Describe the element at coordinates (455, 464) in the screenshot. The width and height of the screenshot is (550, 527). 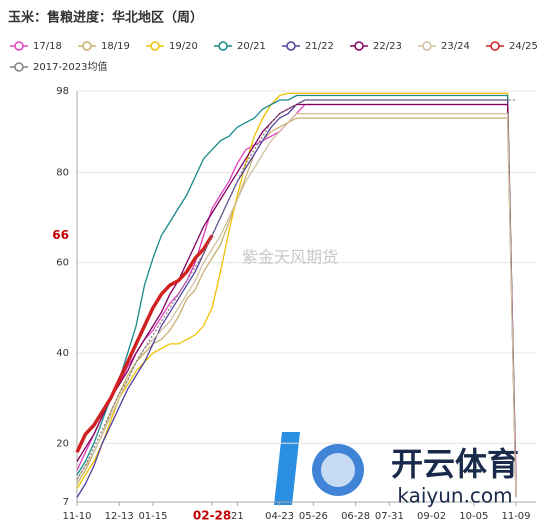
I see `logo-text: 开云体育` at that location.